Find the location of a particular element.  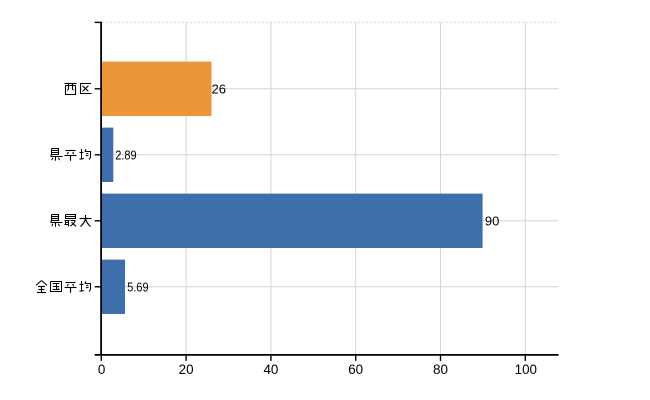

svg-text: 26 is located at coordinates (219, 88).